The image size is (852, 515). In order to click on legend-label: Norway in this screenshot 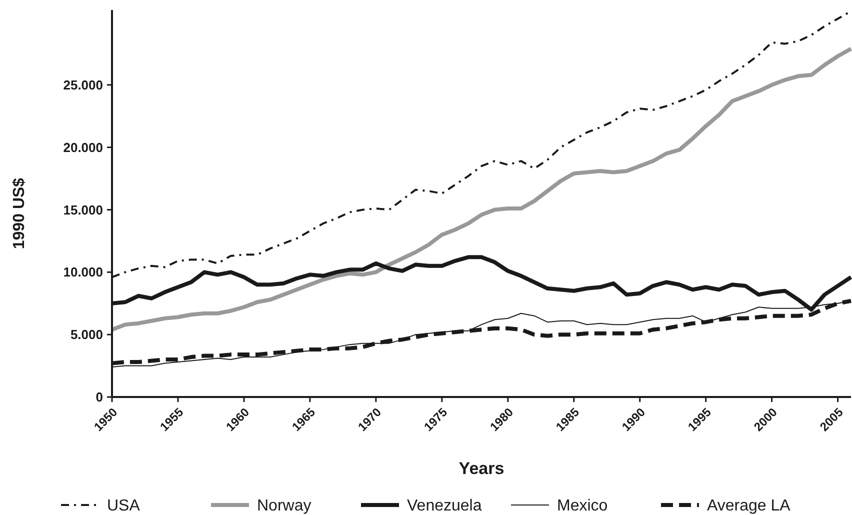, I will do `click(284, 506)`.